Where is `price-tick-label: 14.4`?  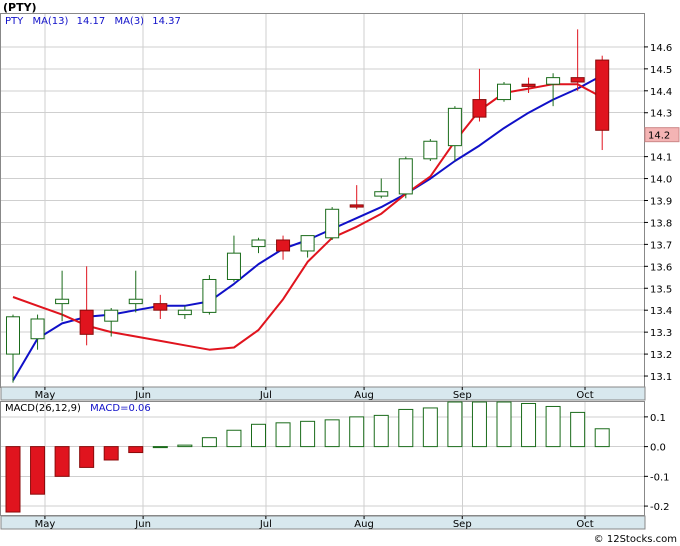 price-tick-label: 14.4 is located at coordinates (661, 92).